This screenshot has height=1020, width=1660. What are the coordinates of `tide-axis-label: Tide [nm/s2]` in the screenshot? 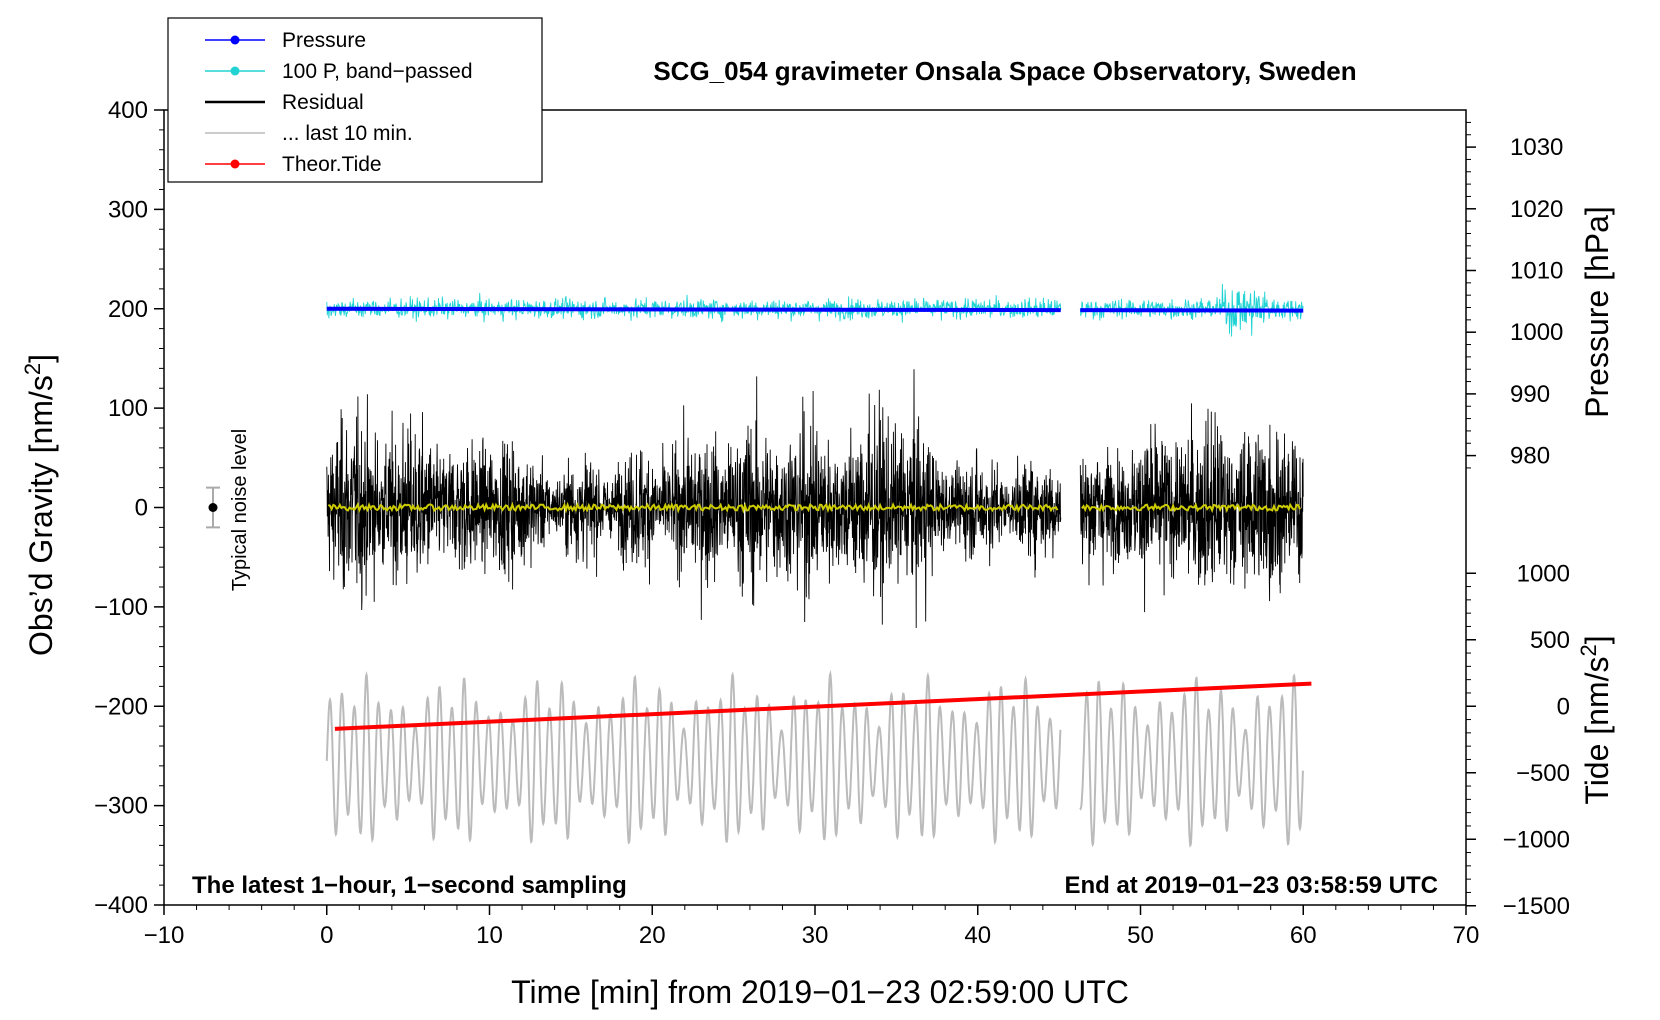 It's located at (1595, 719).